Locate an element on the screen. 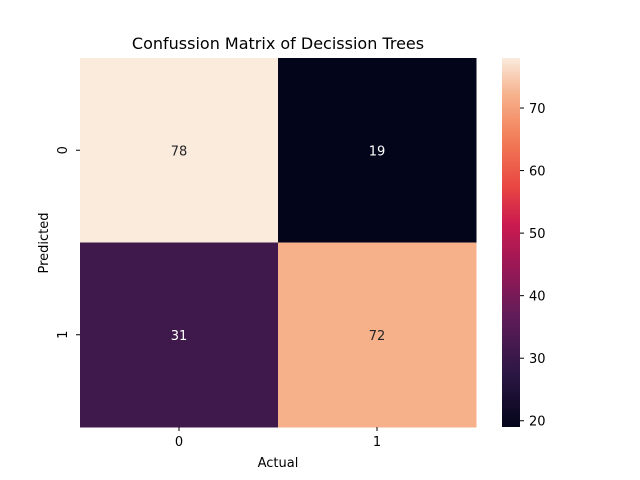 The height and width of the screenshot is (480, 640). y-axis-ticks: 01 is located at coordinates (68, 242).